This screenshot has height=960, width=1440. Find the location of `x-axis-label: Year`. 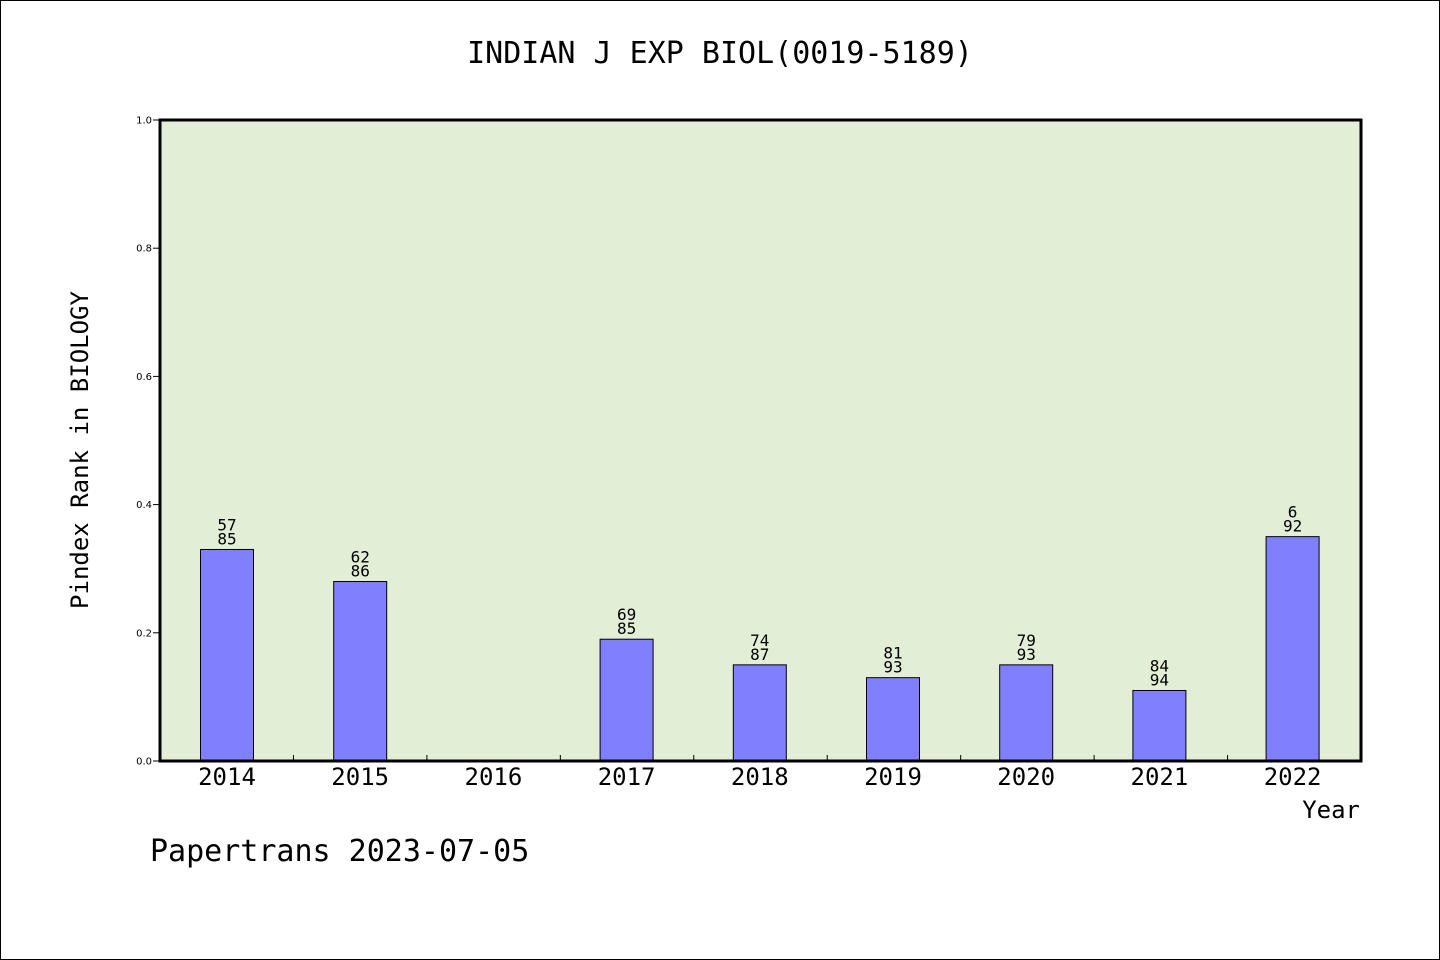

x-axis-label: Year is located at coordinates (1331, 810).